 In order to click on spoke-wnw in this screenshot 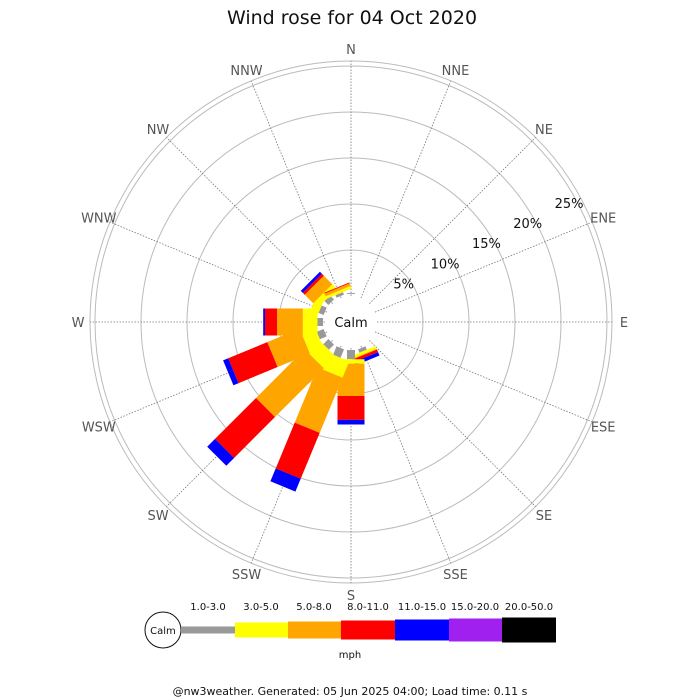, I will do `click(218, 267)`.